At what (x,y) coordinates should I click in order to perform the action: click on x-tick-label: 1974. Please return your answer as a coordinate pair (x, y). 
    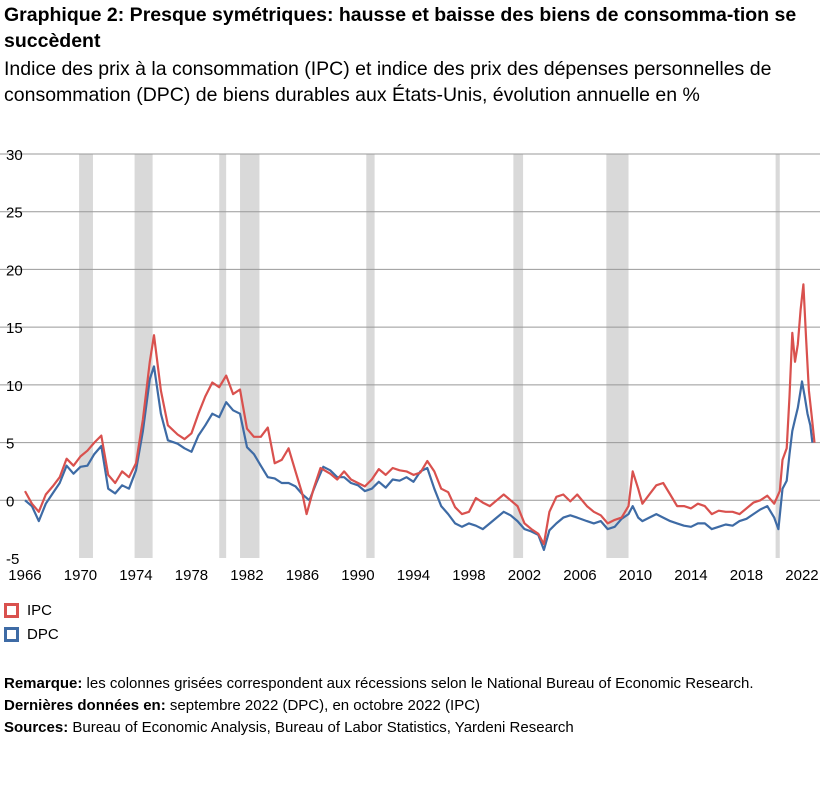
    Looking at the image, I should click on (135, 575).